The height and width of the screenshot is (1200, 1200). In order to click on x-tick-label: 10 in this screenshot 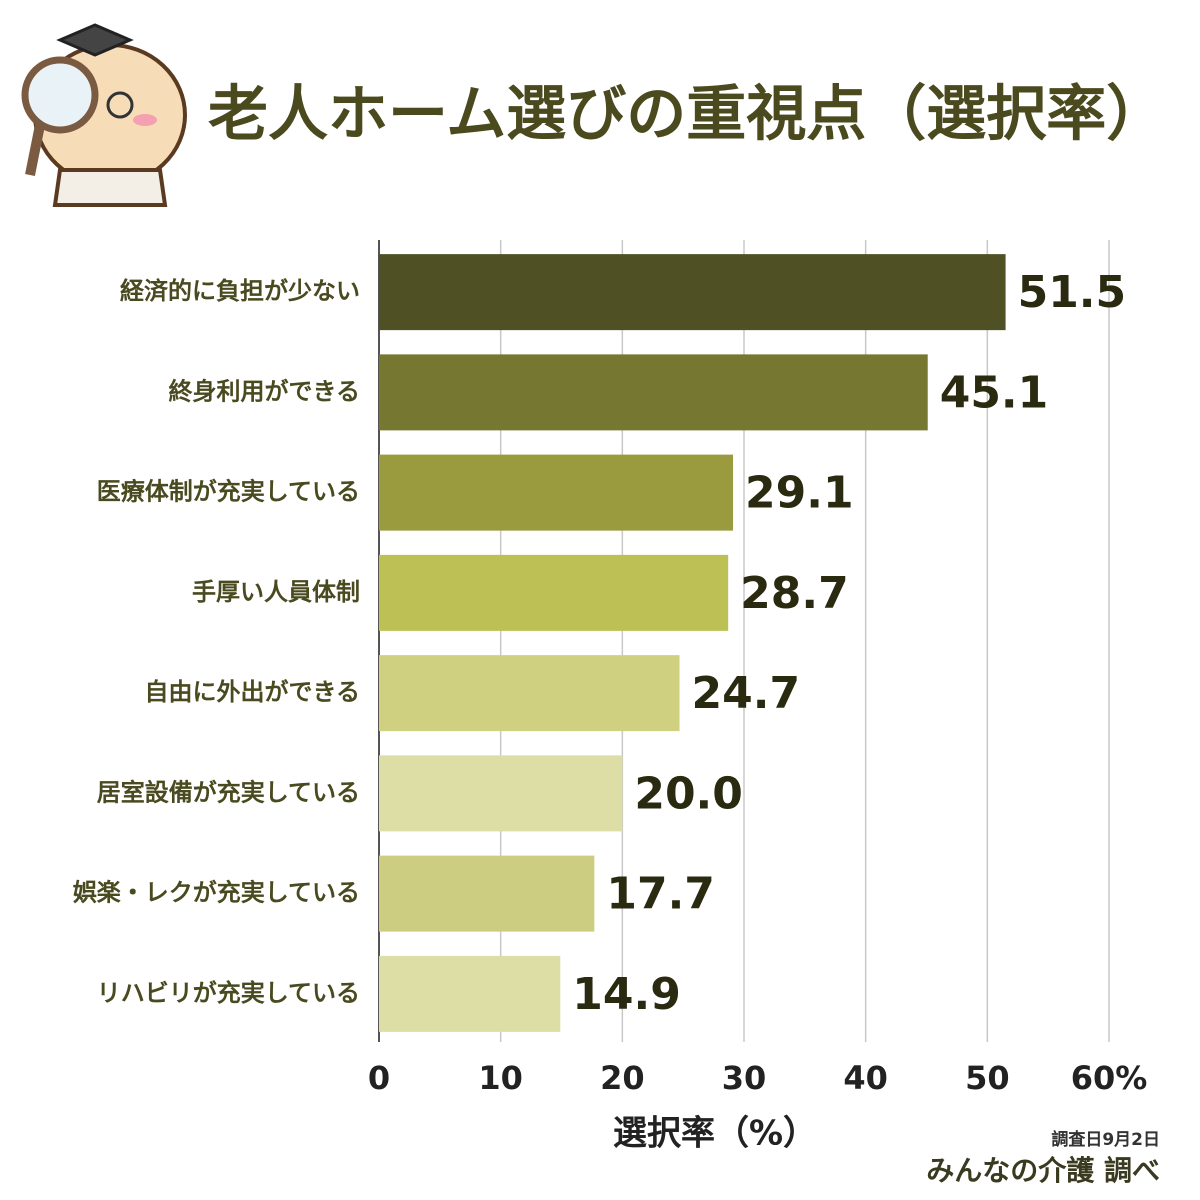, I will do `click(500, 1078)`.